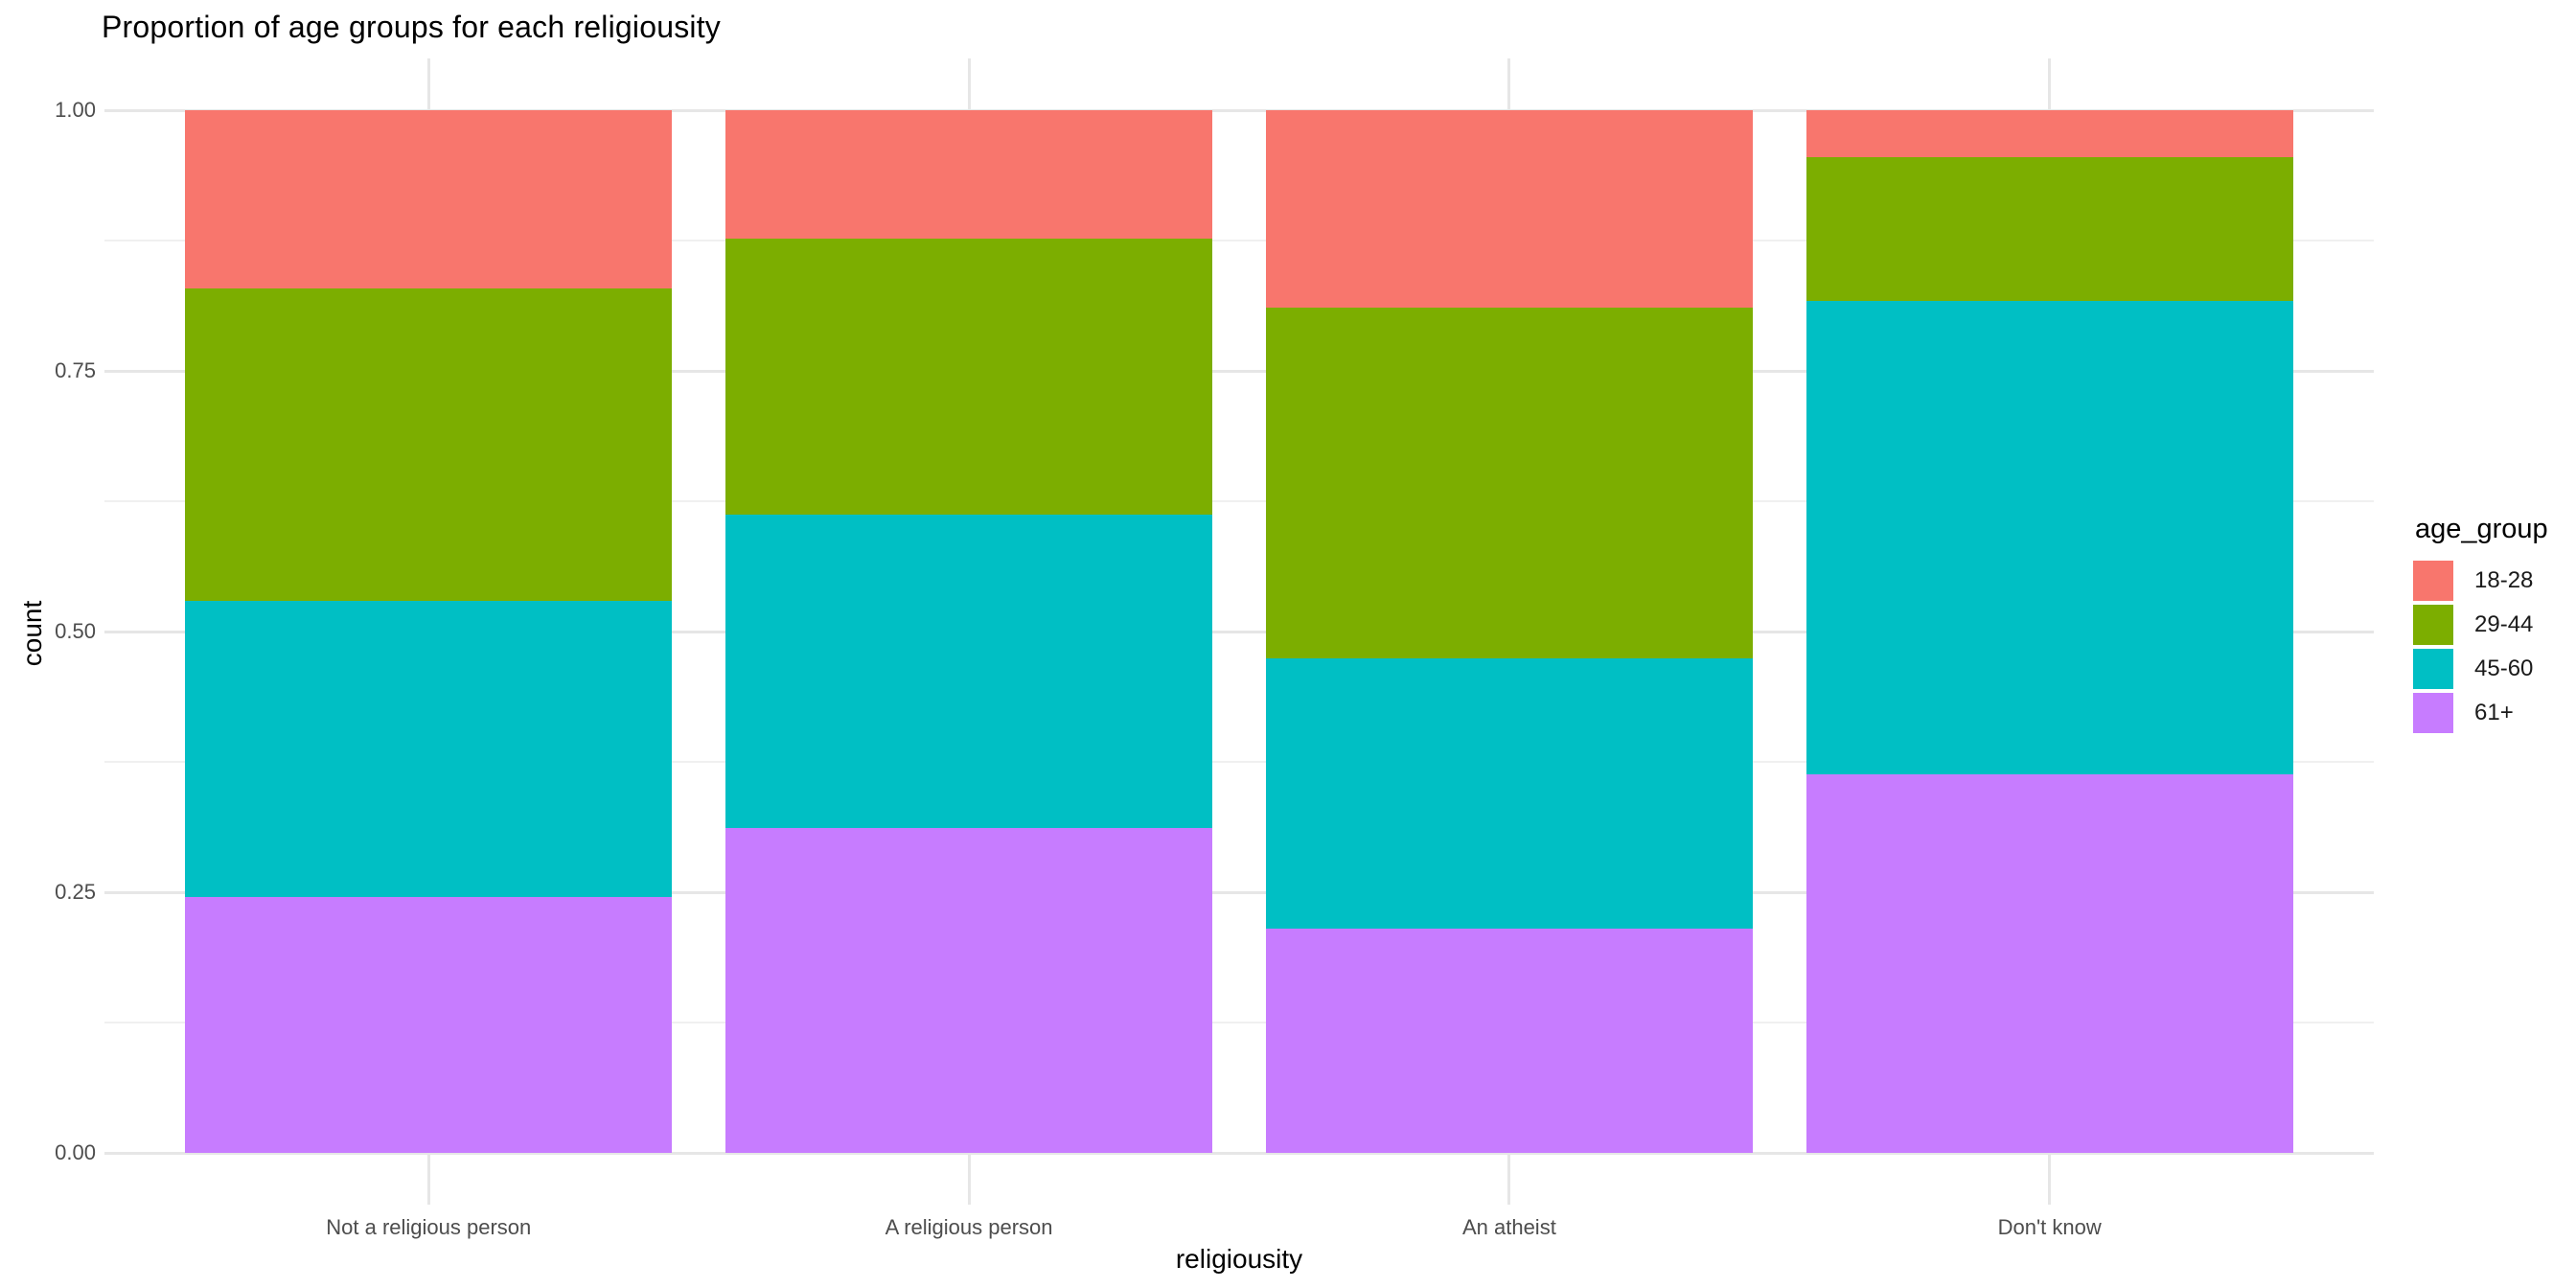 This screenshot has height=1288, width=2576. What do you see at coordinates (2049, 1227) in the screenshot?
I see `x-tick-label: Don't know` at bounding box center [2049, 1227].